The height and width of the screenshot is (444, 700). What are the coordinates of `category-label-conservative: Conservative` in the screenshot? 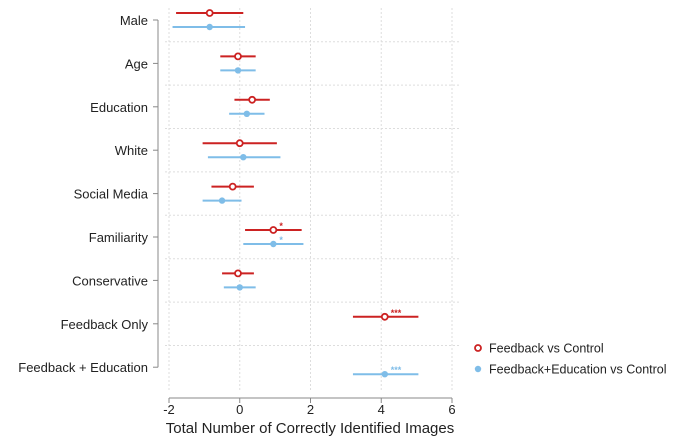 It's located at (110, 280).